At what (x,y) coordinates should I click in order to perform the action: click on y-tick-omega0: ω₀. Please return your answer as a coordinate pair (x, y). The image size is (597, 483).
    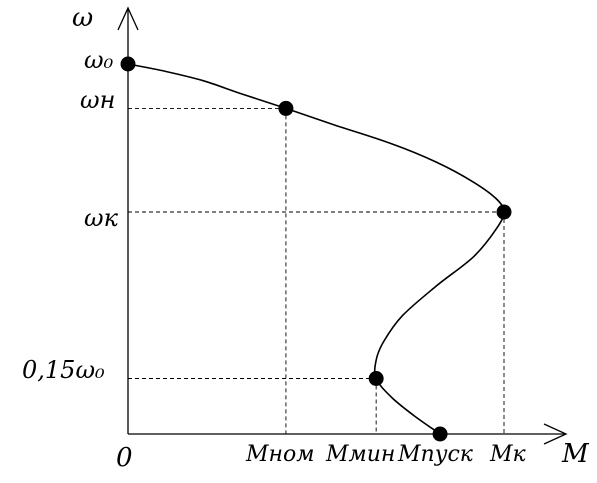
    Looking at the image, I should click on (99, 60).